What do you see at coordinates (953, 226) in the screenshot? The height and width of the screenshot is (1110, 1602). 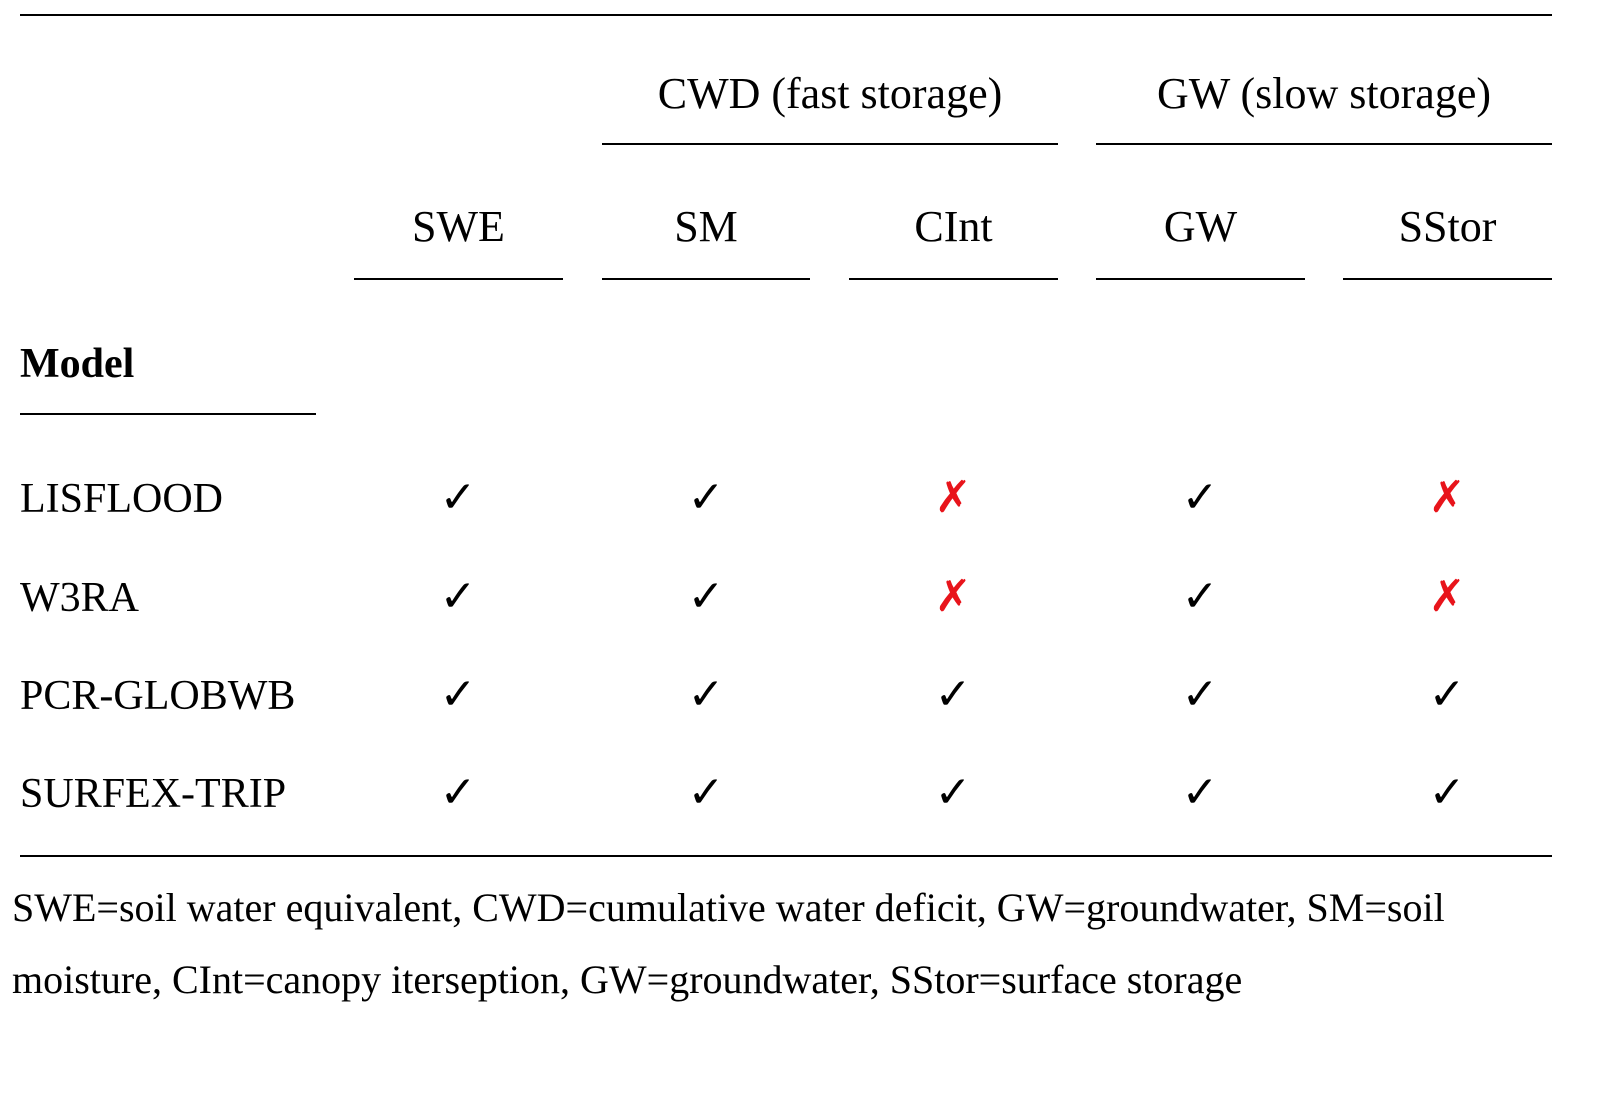 I see `column-header-cint: CInt` at bounding box center [953, 226].